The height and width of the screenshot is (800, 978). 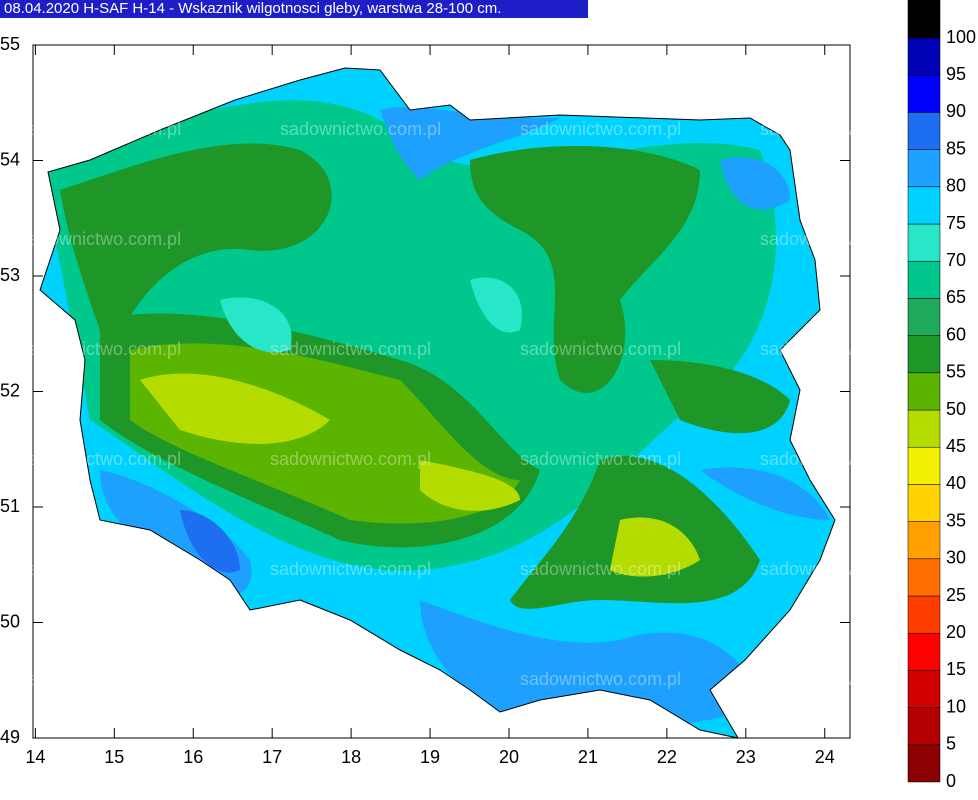 I want to click on colorbar-label: 55, so click(x=956, y=372).